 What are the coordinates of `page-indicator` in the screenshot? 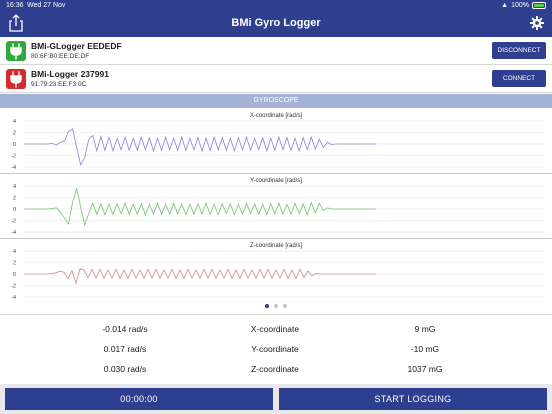 It's located at (276, 306).